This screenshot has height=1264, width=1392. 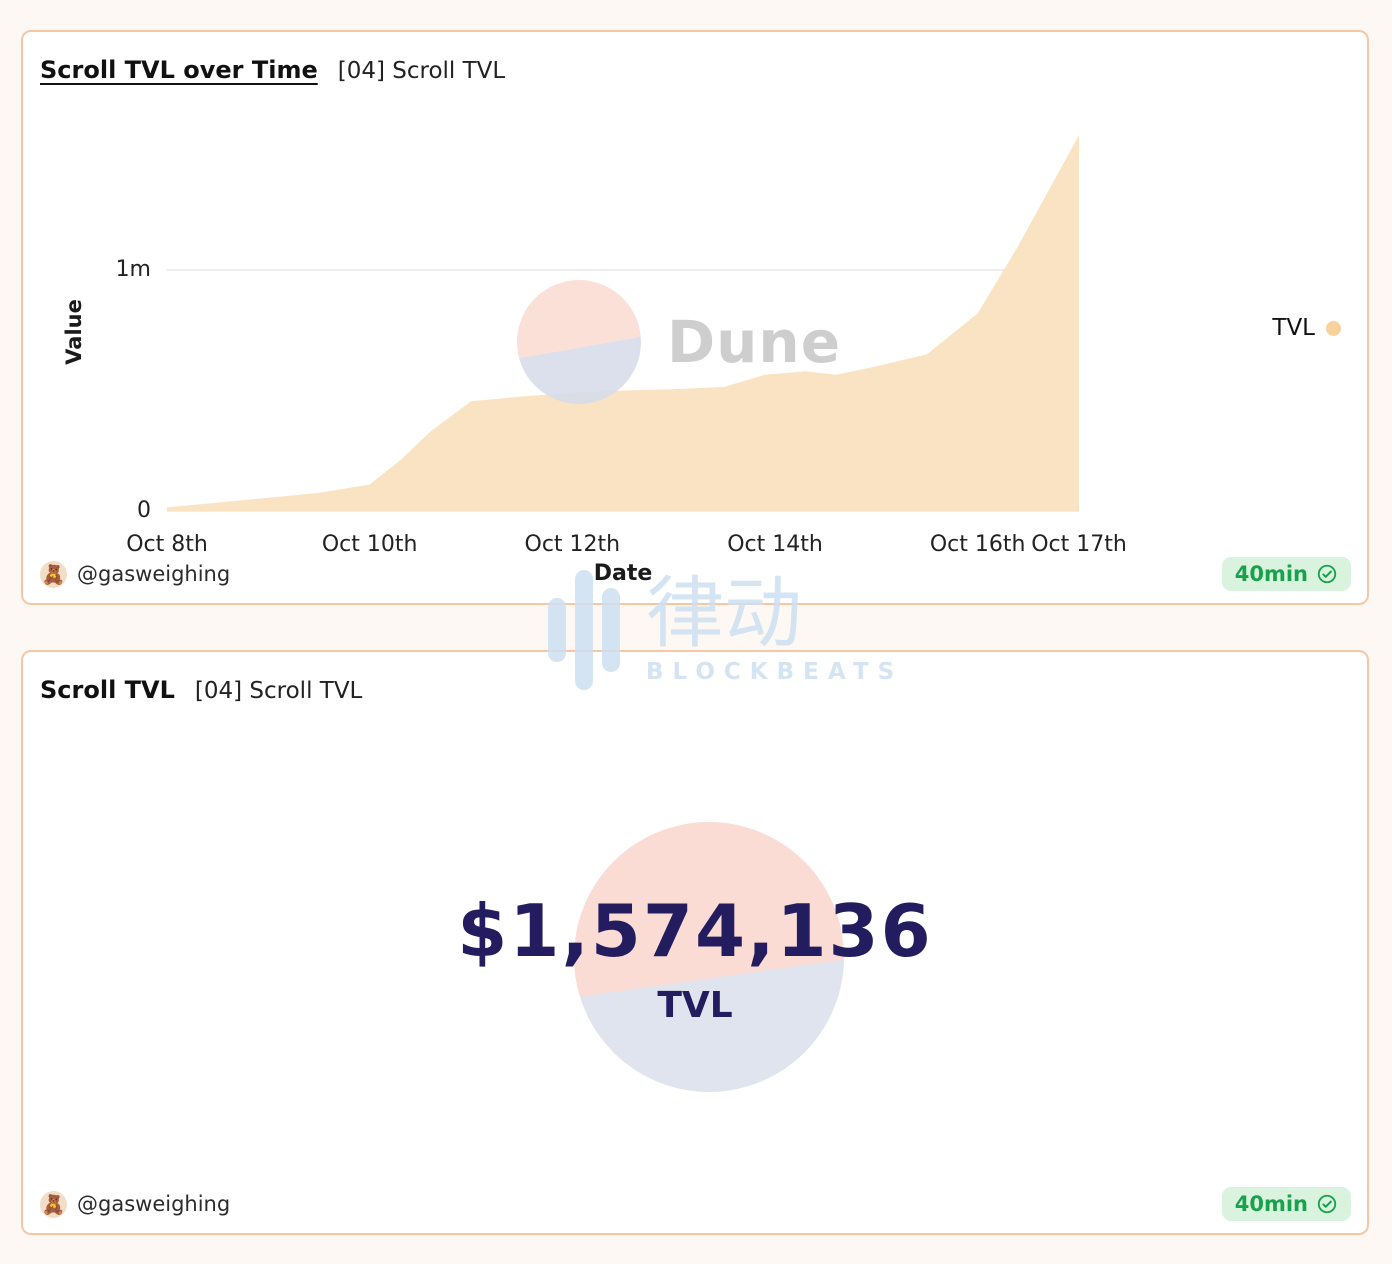 What do you see at coordinates (1079, 544) in the screenshot?
I see `x-tick-label: Oct 17th` at bounding box center [1079, 544].